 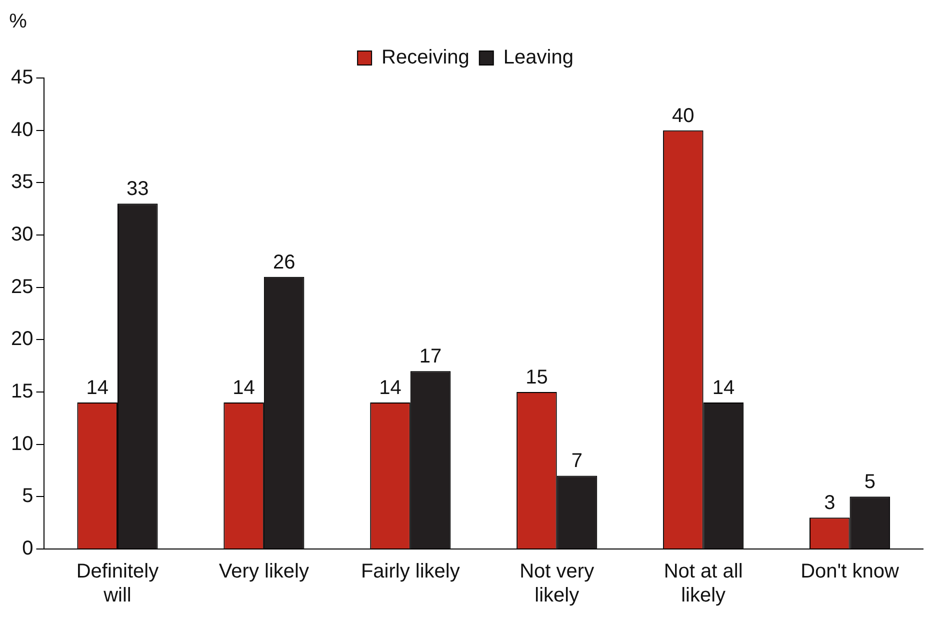 I want to click on x-tick-label: Definitely will, so click(x=117, y=583).